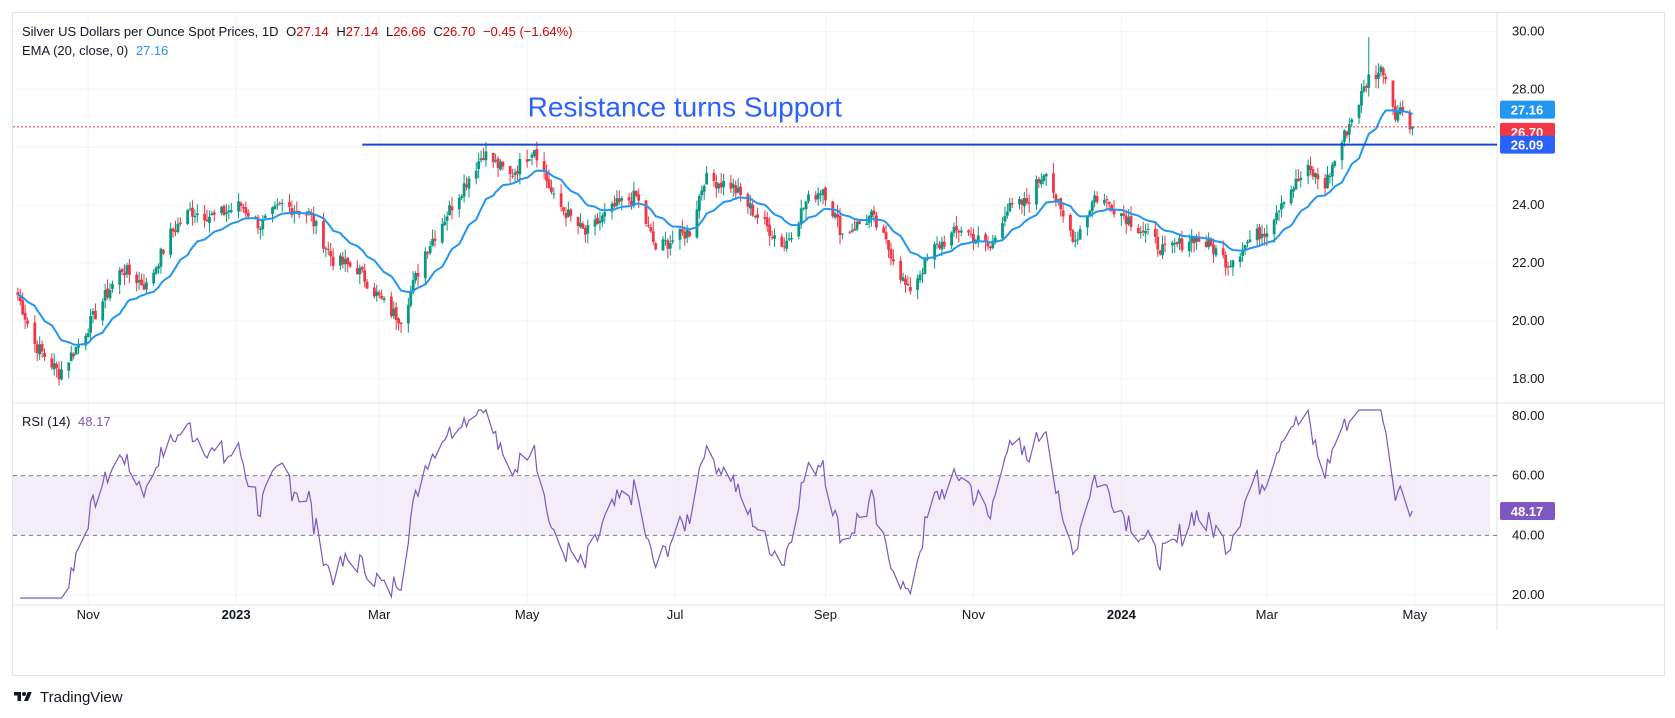 This screenshot has width=1675, height=718. I want to click on tradingview-footer: TradingView, so click(67, 697).